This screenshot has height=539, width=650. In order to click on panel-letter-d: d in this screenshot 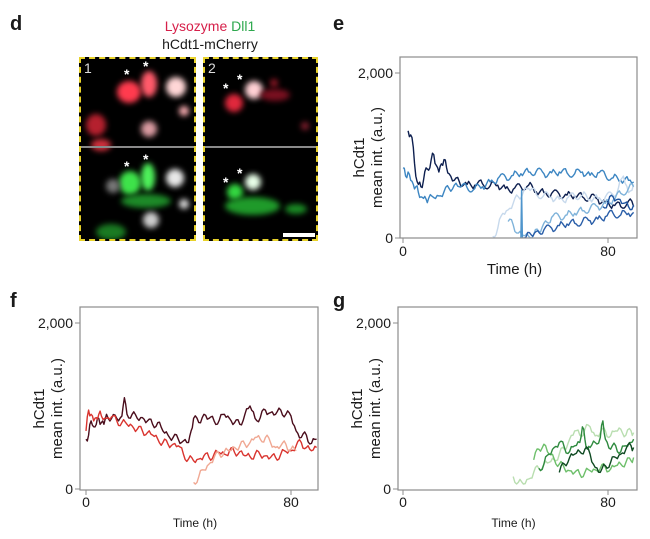, I will do `click(16, 24)`.